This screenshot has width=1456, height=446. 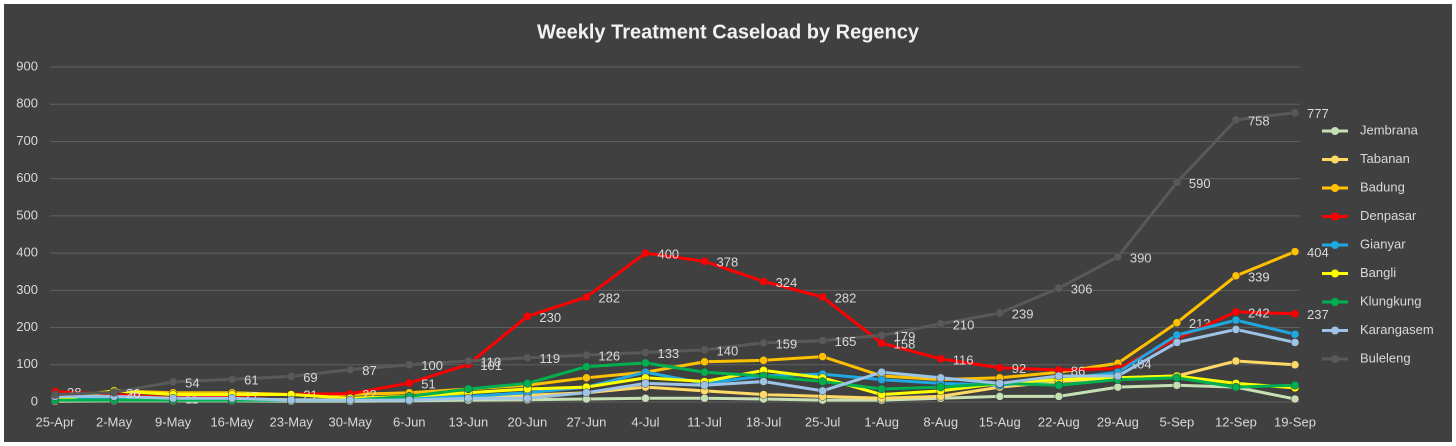 I want to click on x-tick-label: 1-Aug, so click(x=881, y=421).